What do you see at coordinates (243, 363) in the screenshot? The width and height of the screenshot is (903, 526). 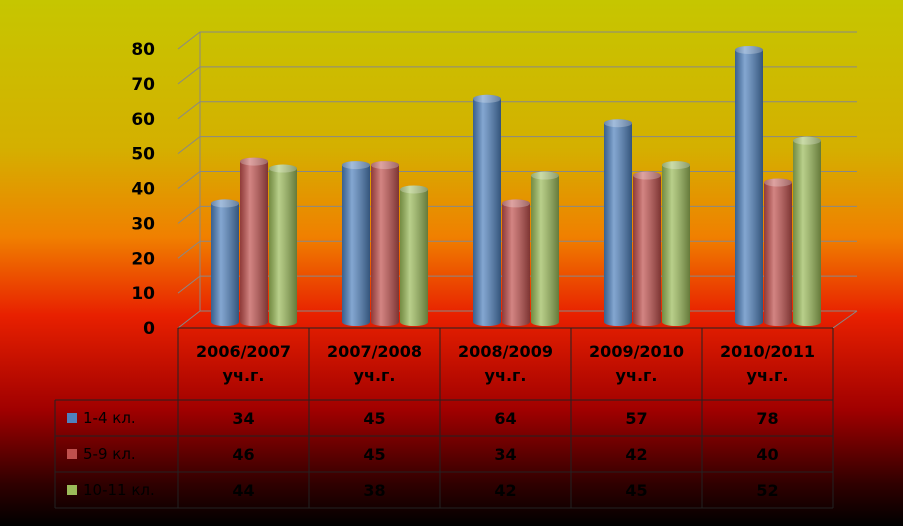 I see `table-header: 2006/2007 уч.г.` at bounding box center [243, 363].